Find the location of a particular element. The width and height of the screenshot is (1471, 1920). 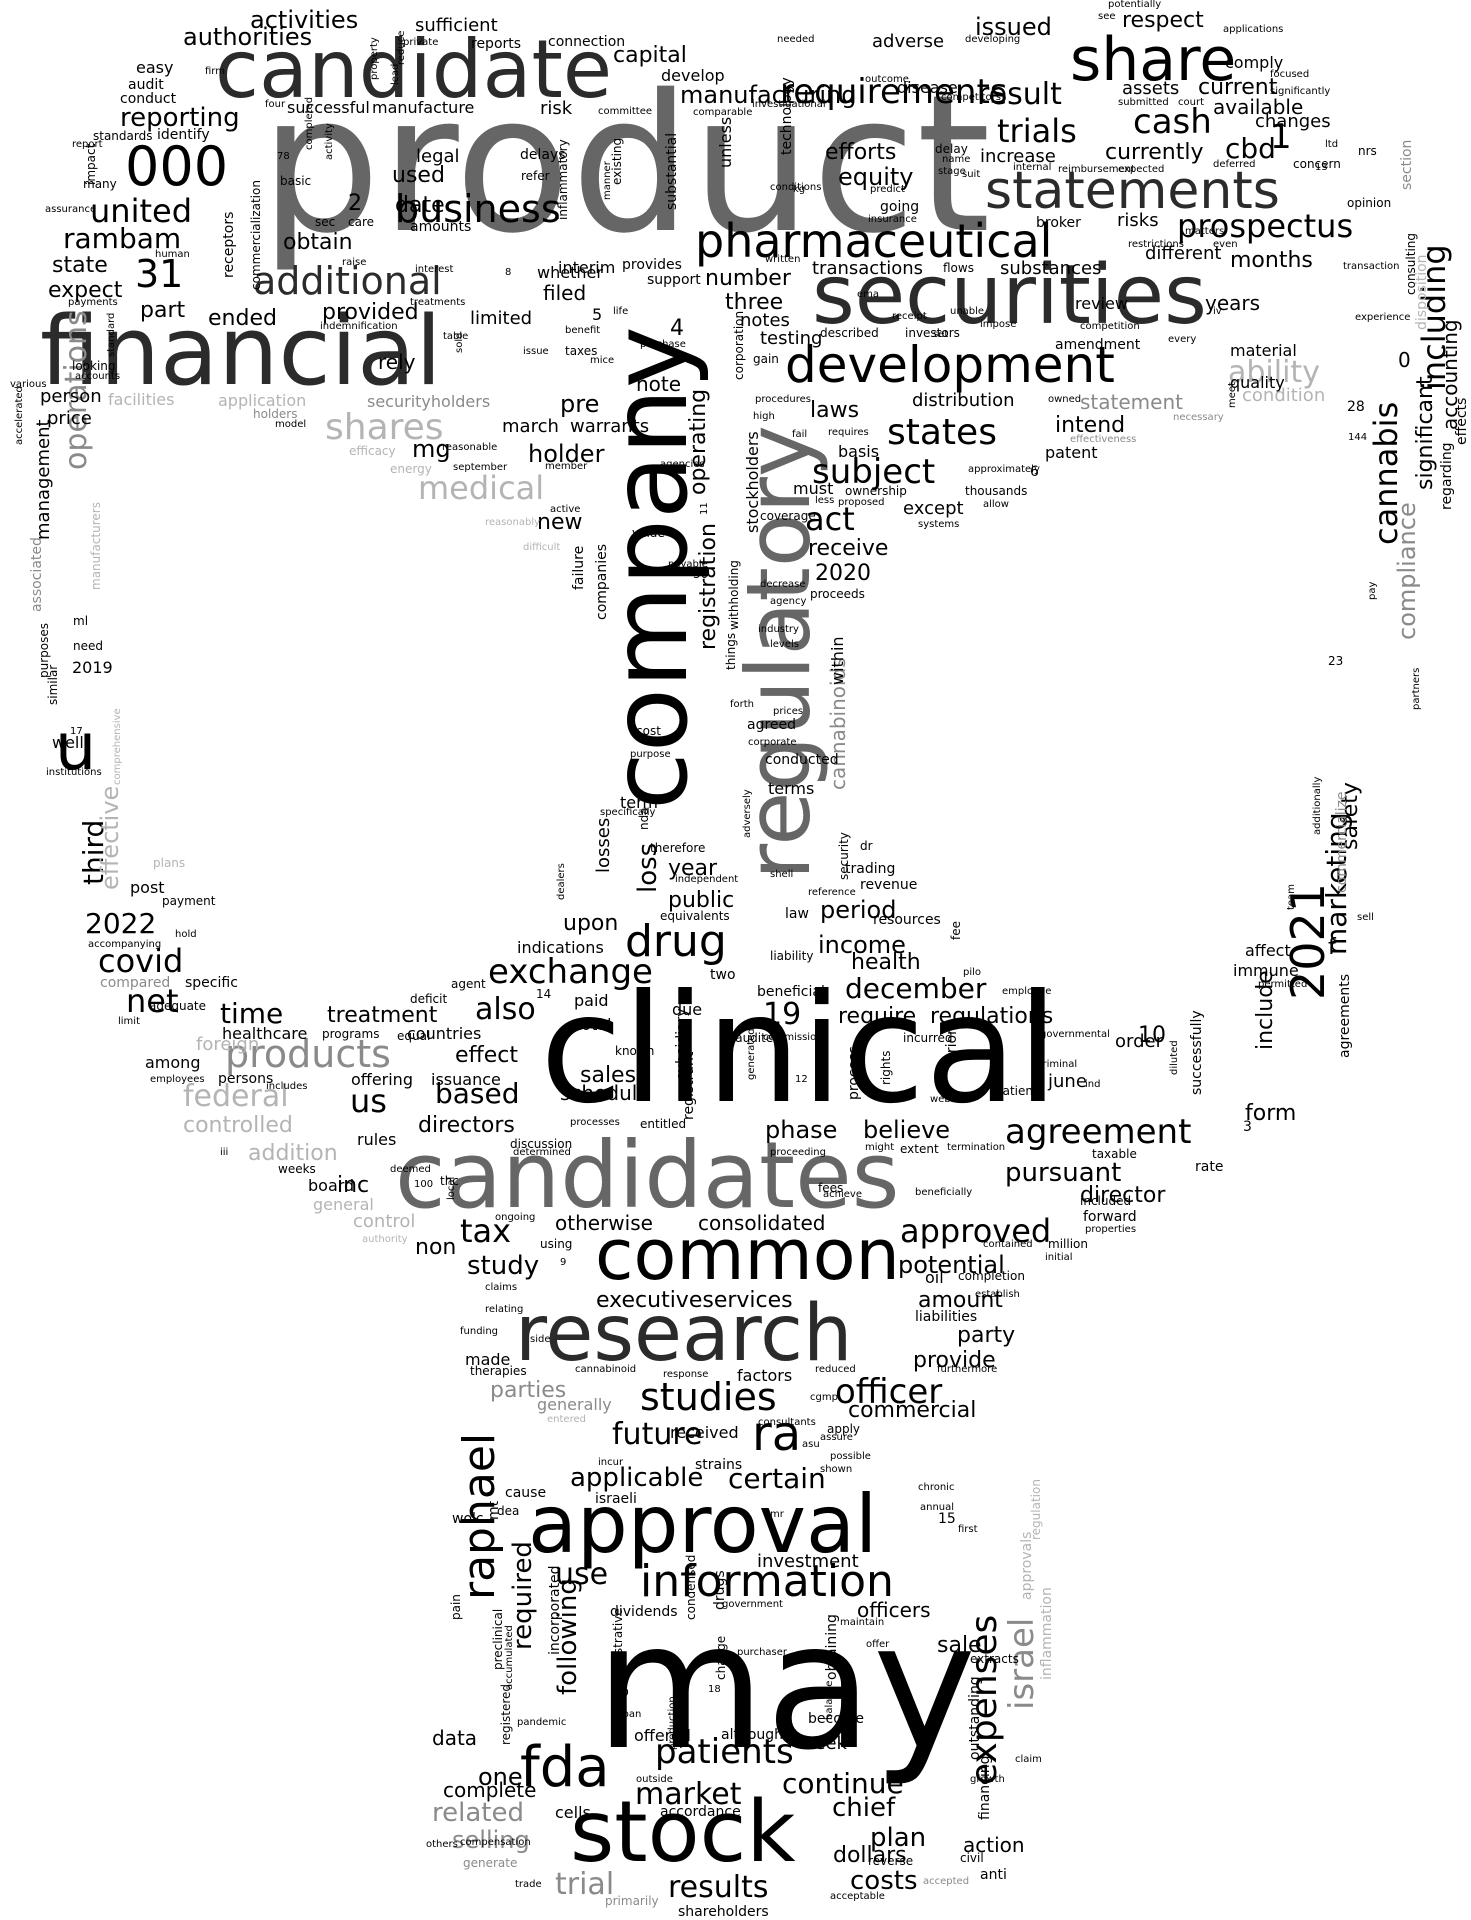

word-activity: activity is located at coordinates (329, 141).